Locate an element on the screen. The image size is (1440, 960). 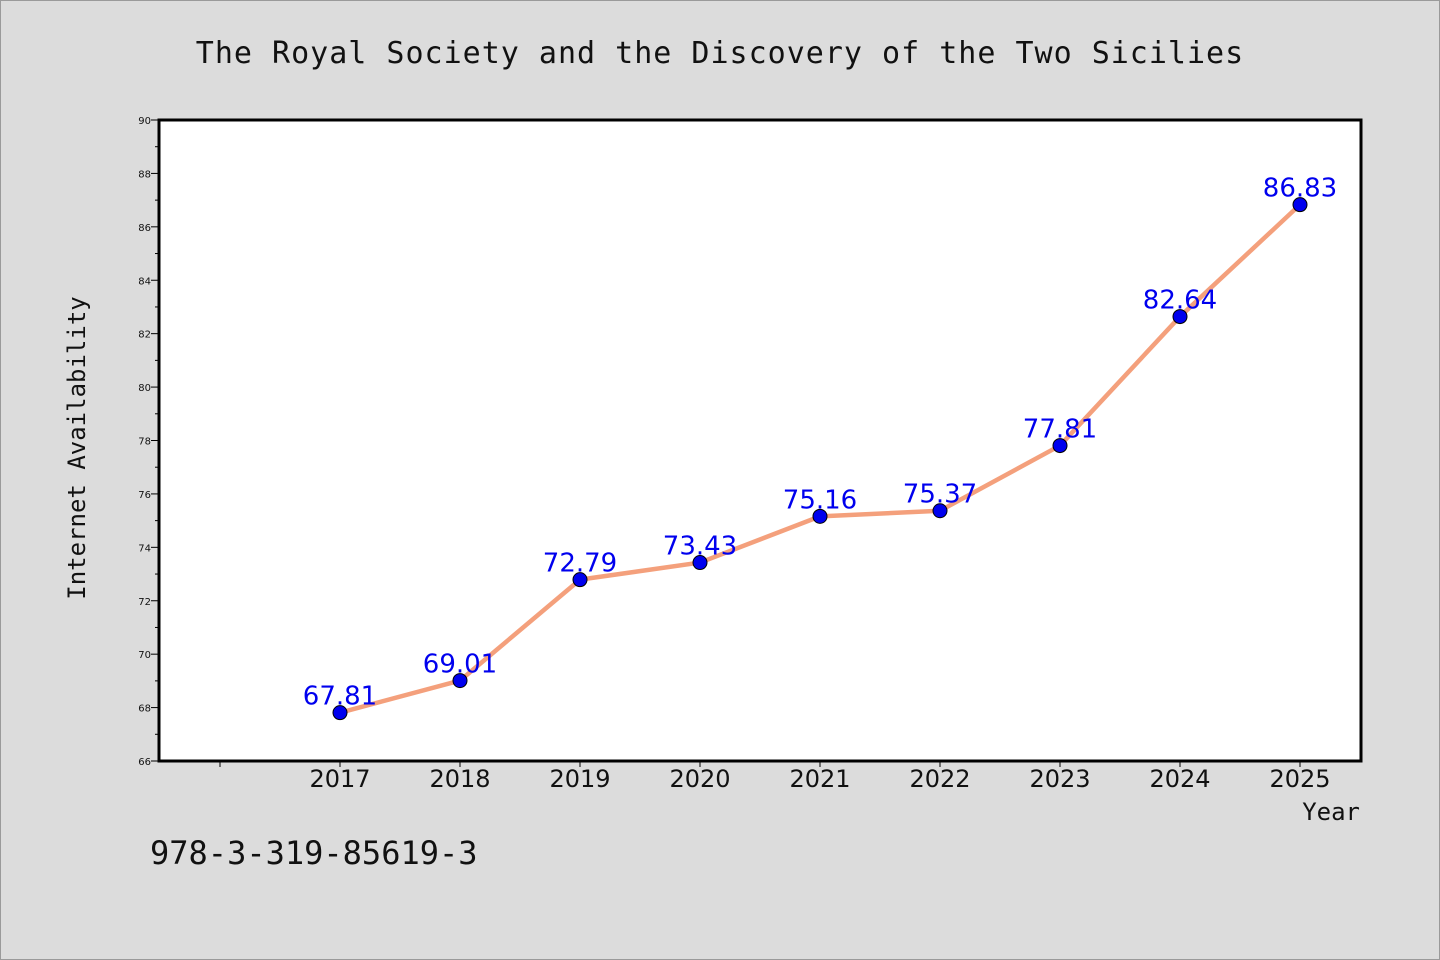
x-tick-label: 2025 is located at coordinates (1299, 779).